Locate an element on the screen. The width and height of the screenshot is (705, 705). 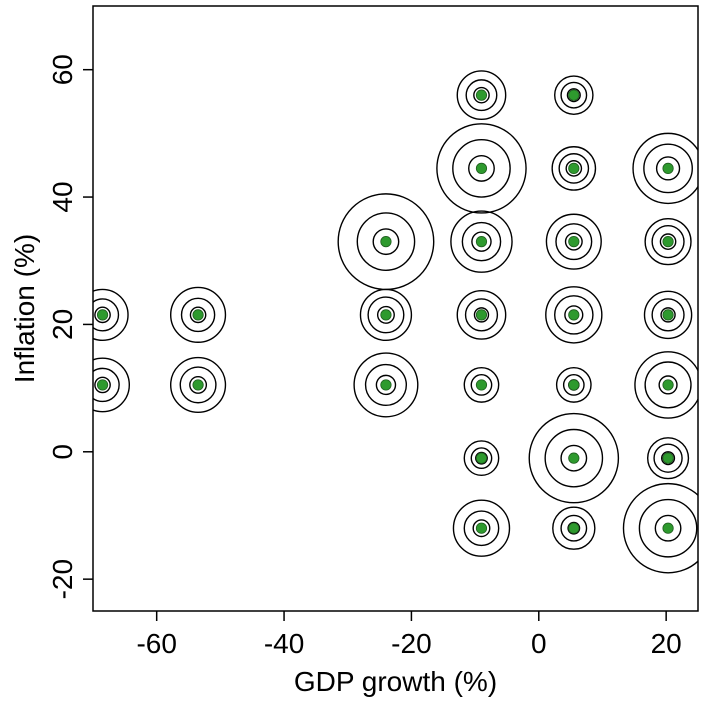
x-tick-label: 0 is located at coordinates (539, 643).